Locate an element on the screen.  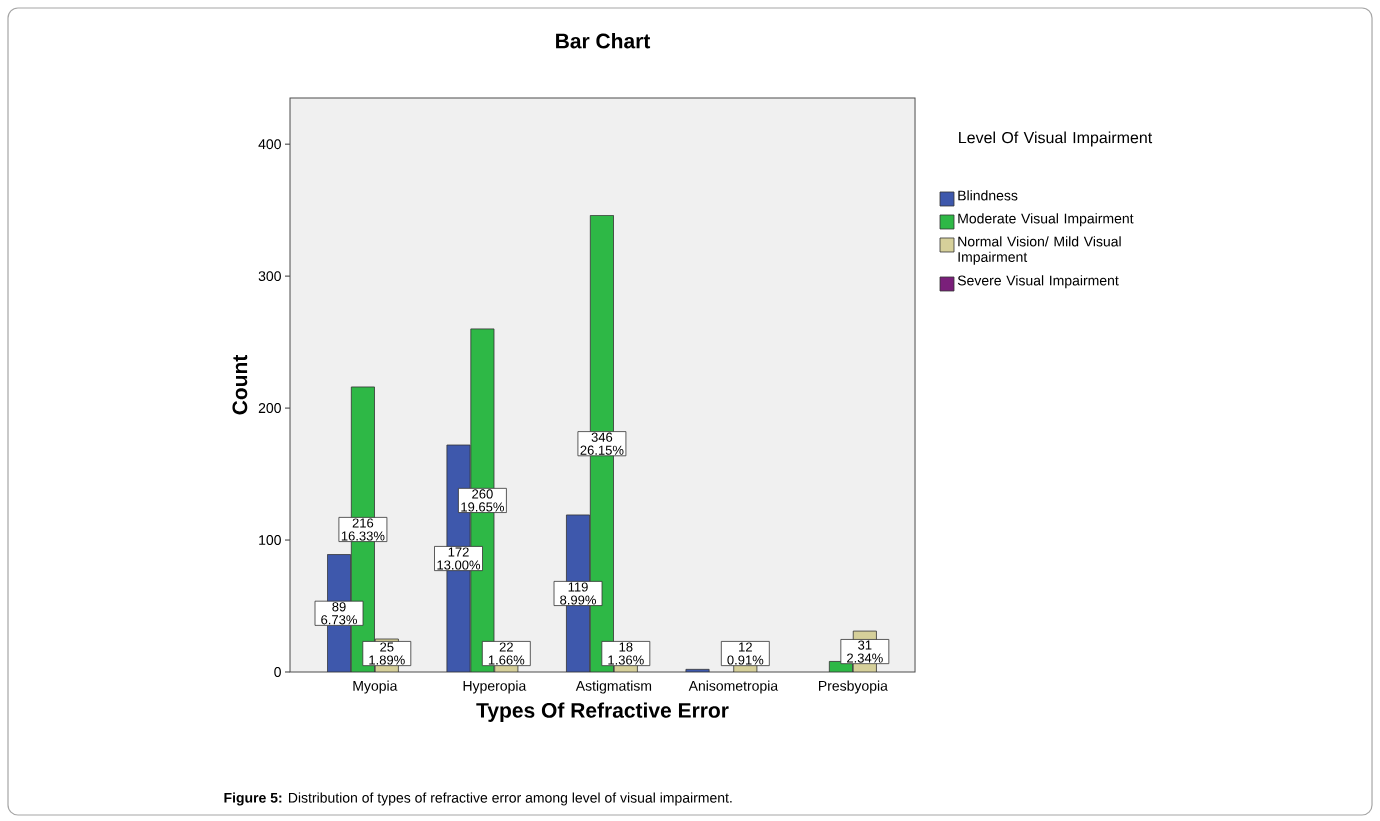
y-tick-label: 300 is located at coordinates (269, 276).